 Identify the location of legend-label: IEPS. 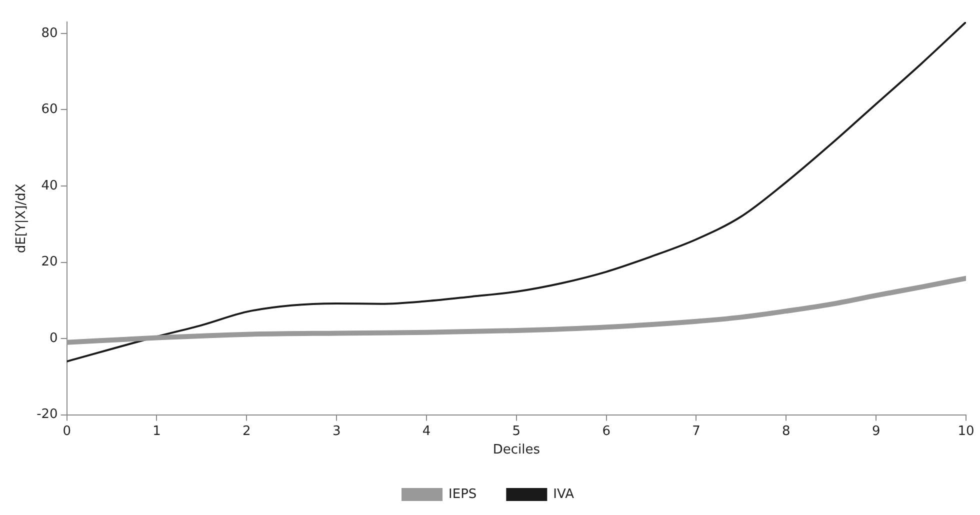
(462, 494).